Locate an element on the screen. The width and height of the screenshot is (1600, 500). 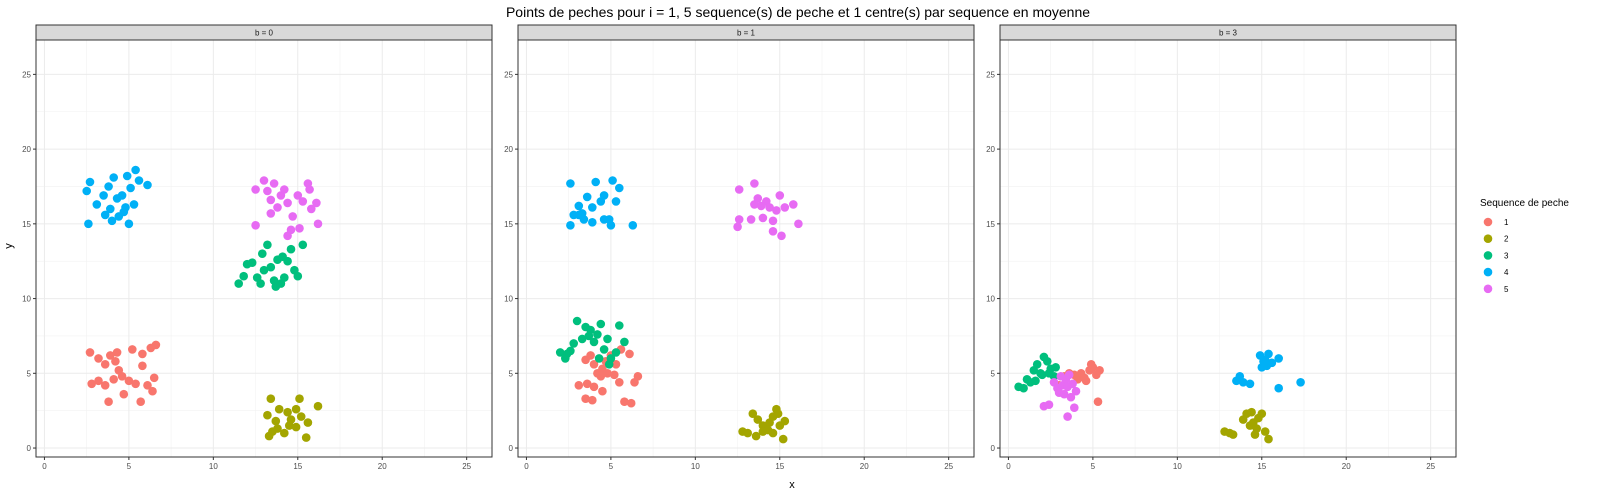
x-tick-label: 0 is located at coordinates (1008, 466).